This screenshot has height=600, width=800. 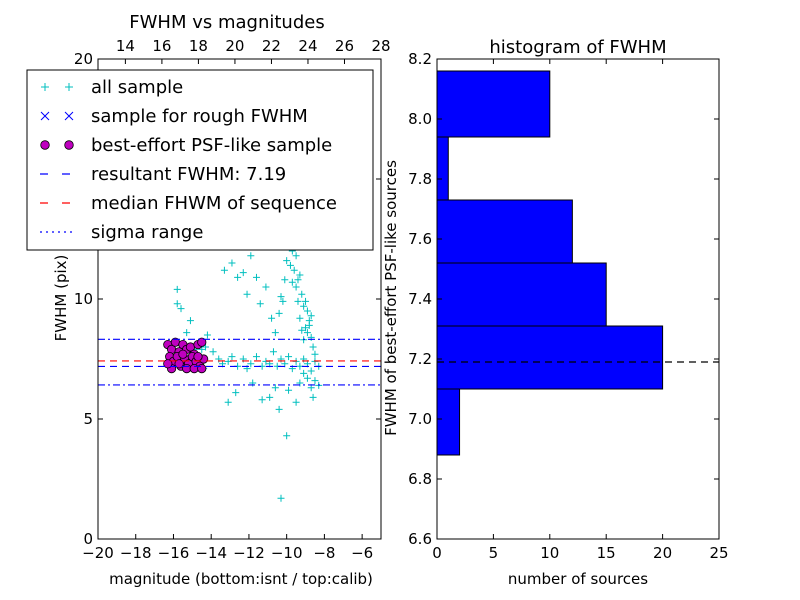 What do you see at coordinates (163, 174) in the screenshot?
I see `legend-entry: resultant FWHM: 7.19` at bounding box center [163, 174].